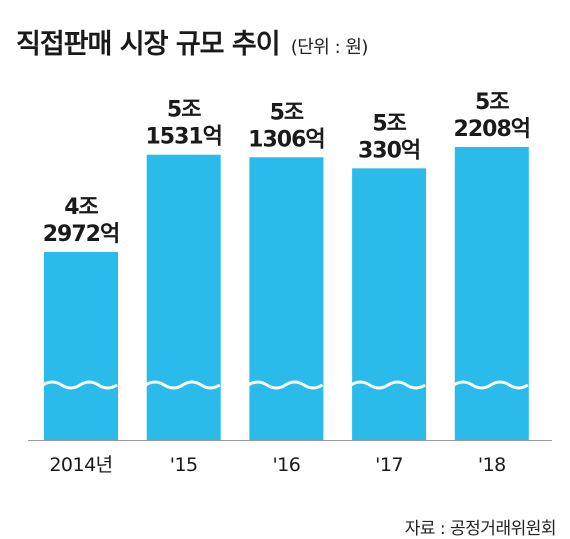 Image resolution: width=570 pixels, height=539 pixels. Describe the element at coordinates (492, 129) in the screenshot. I see `data-label-lower-4: 2208억` at that location.